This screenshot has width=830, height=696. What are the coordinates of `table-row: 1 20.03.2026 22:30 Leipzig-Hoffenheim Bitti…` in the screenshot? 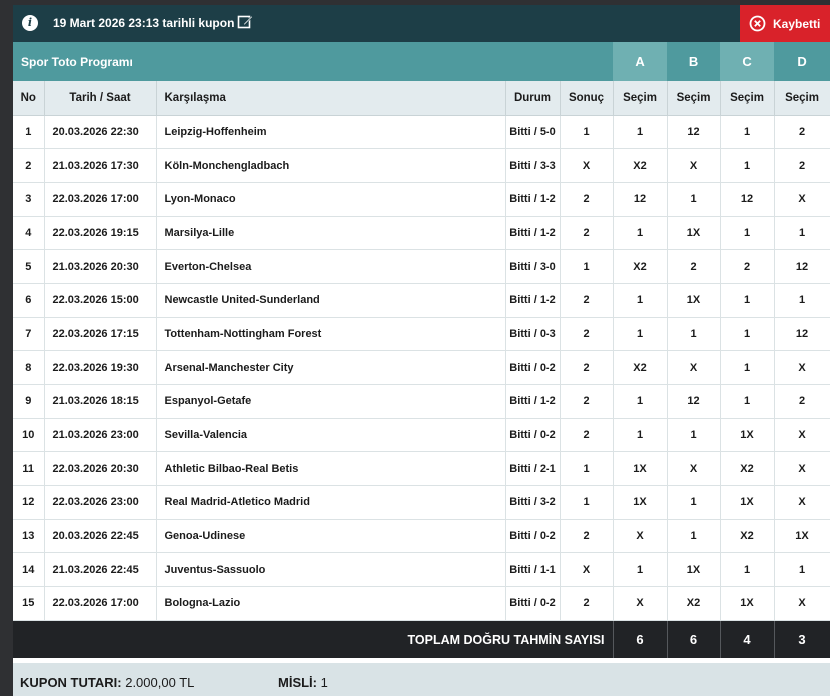 It's located at (421, 132).